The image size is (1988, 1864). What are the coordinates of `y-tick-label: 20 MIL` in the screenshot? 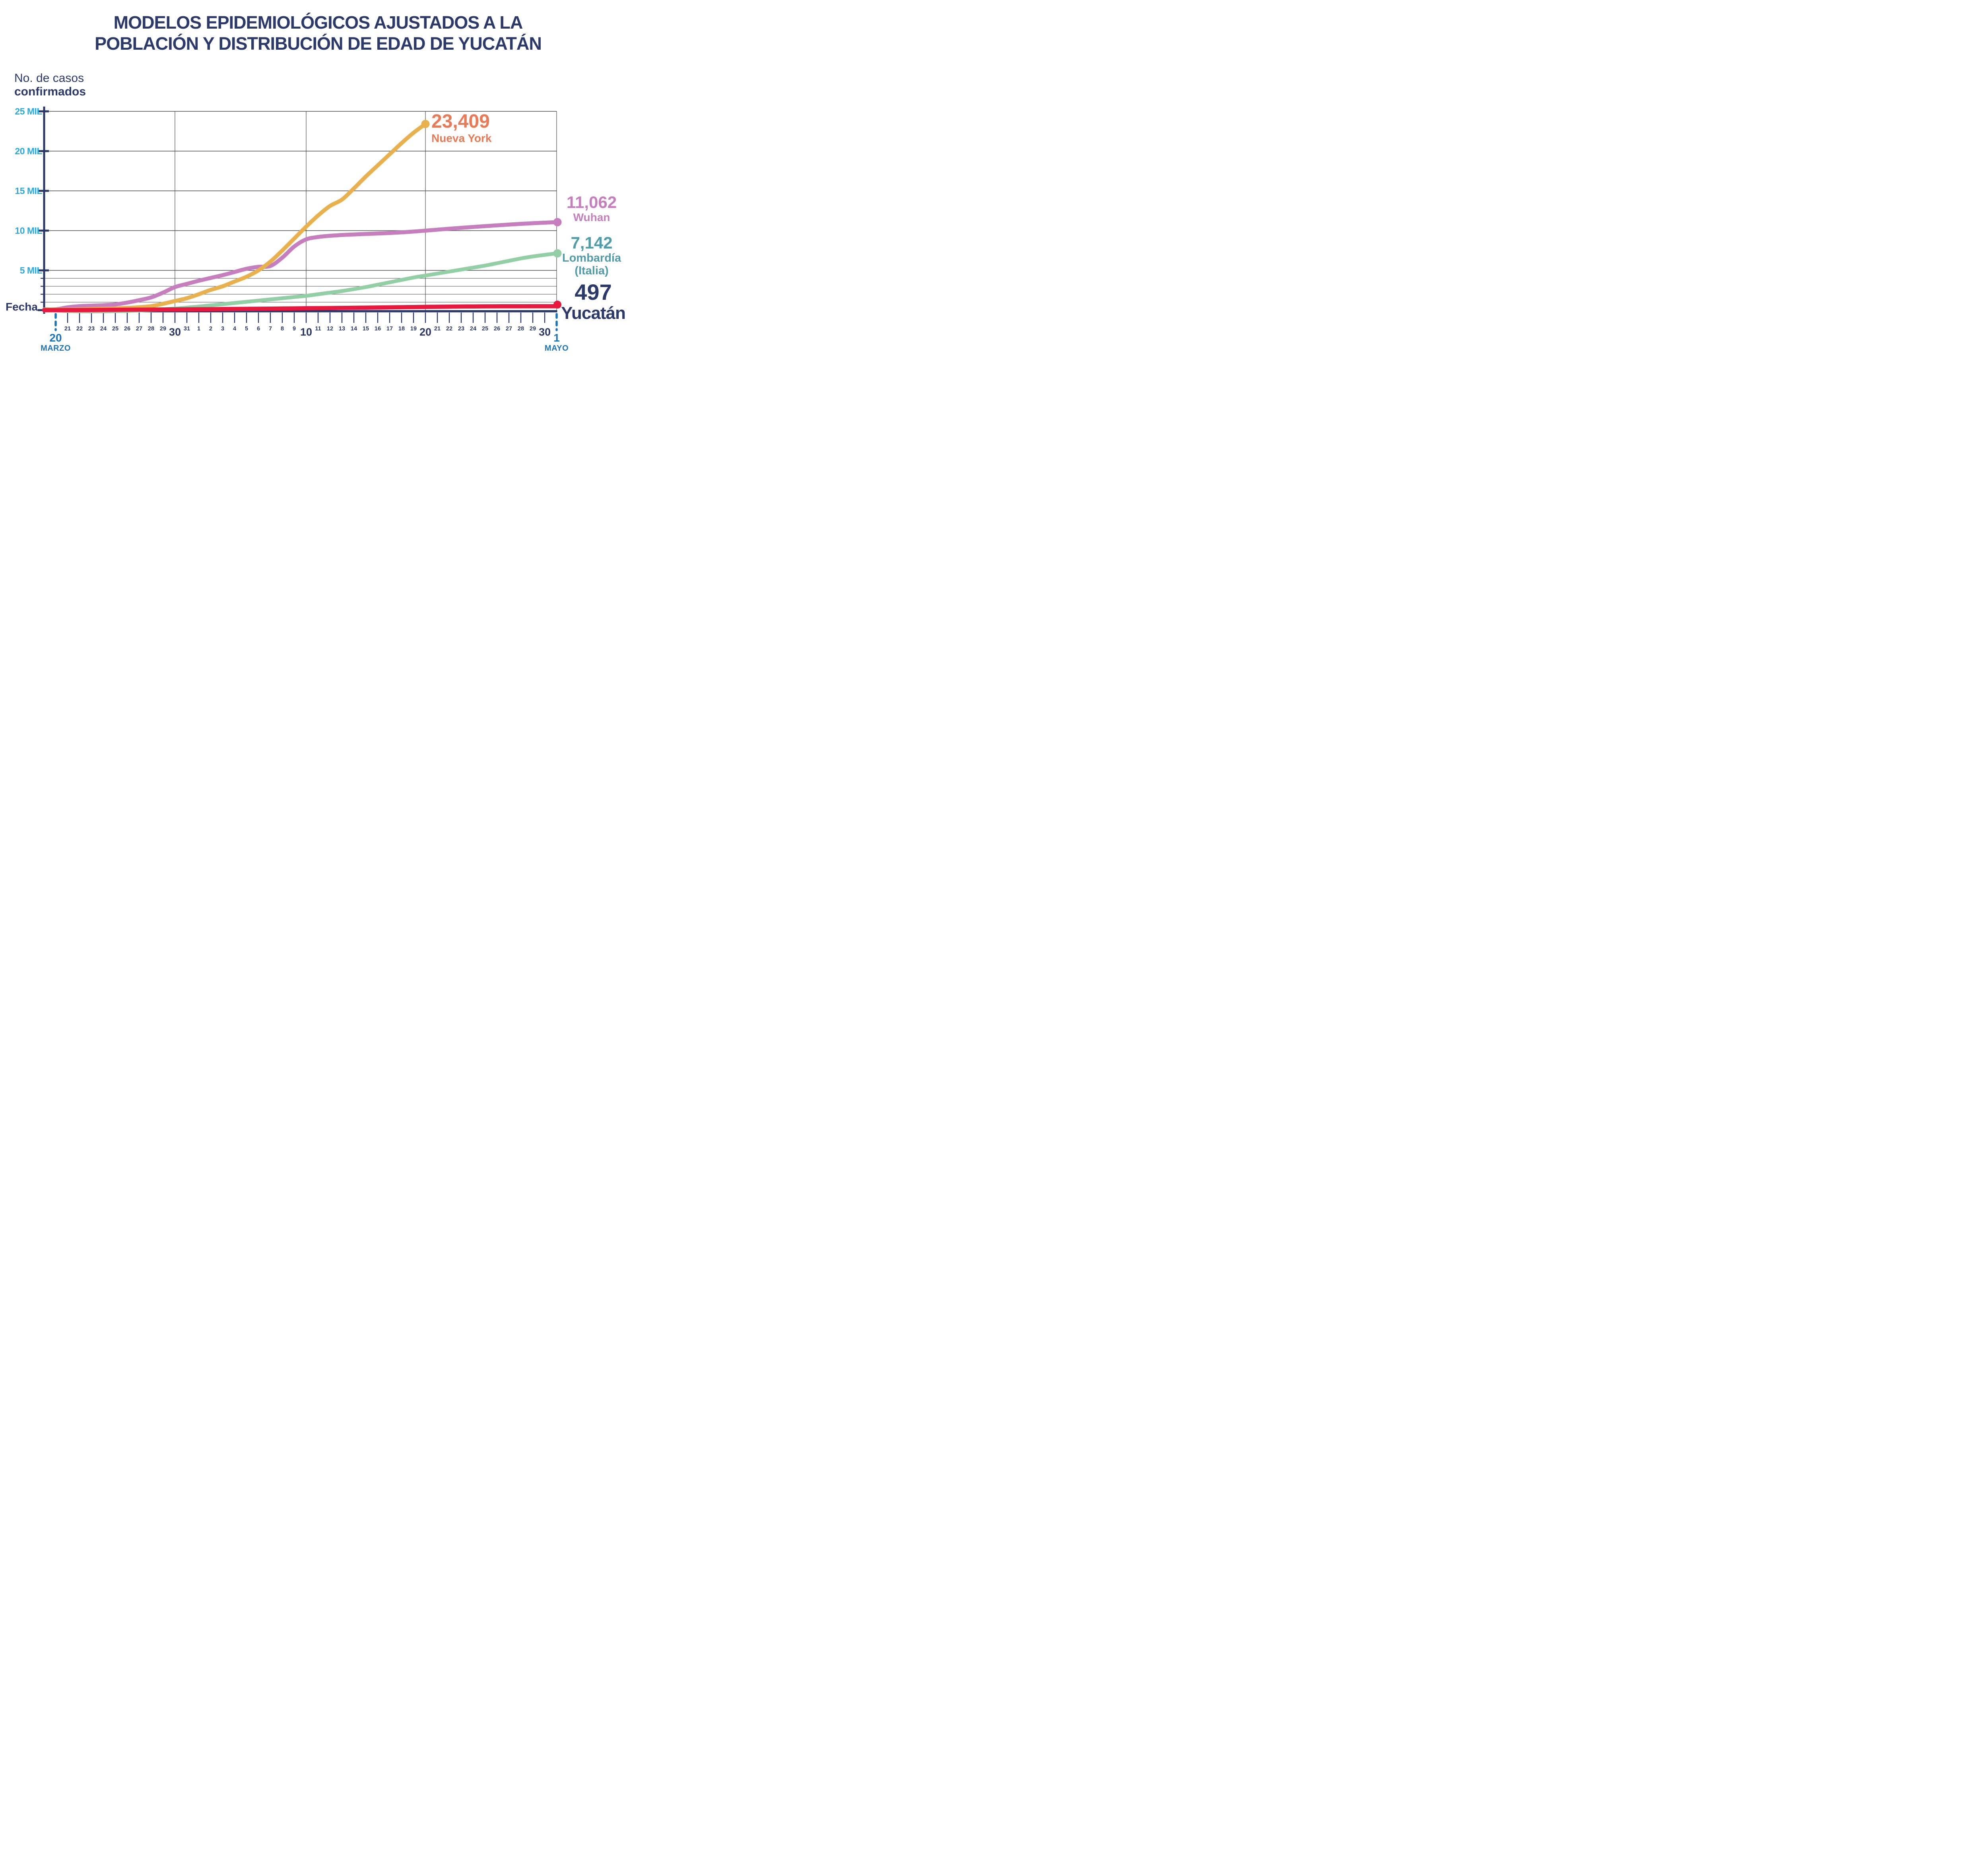 It's located at (28, 151).